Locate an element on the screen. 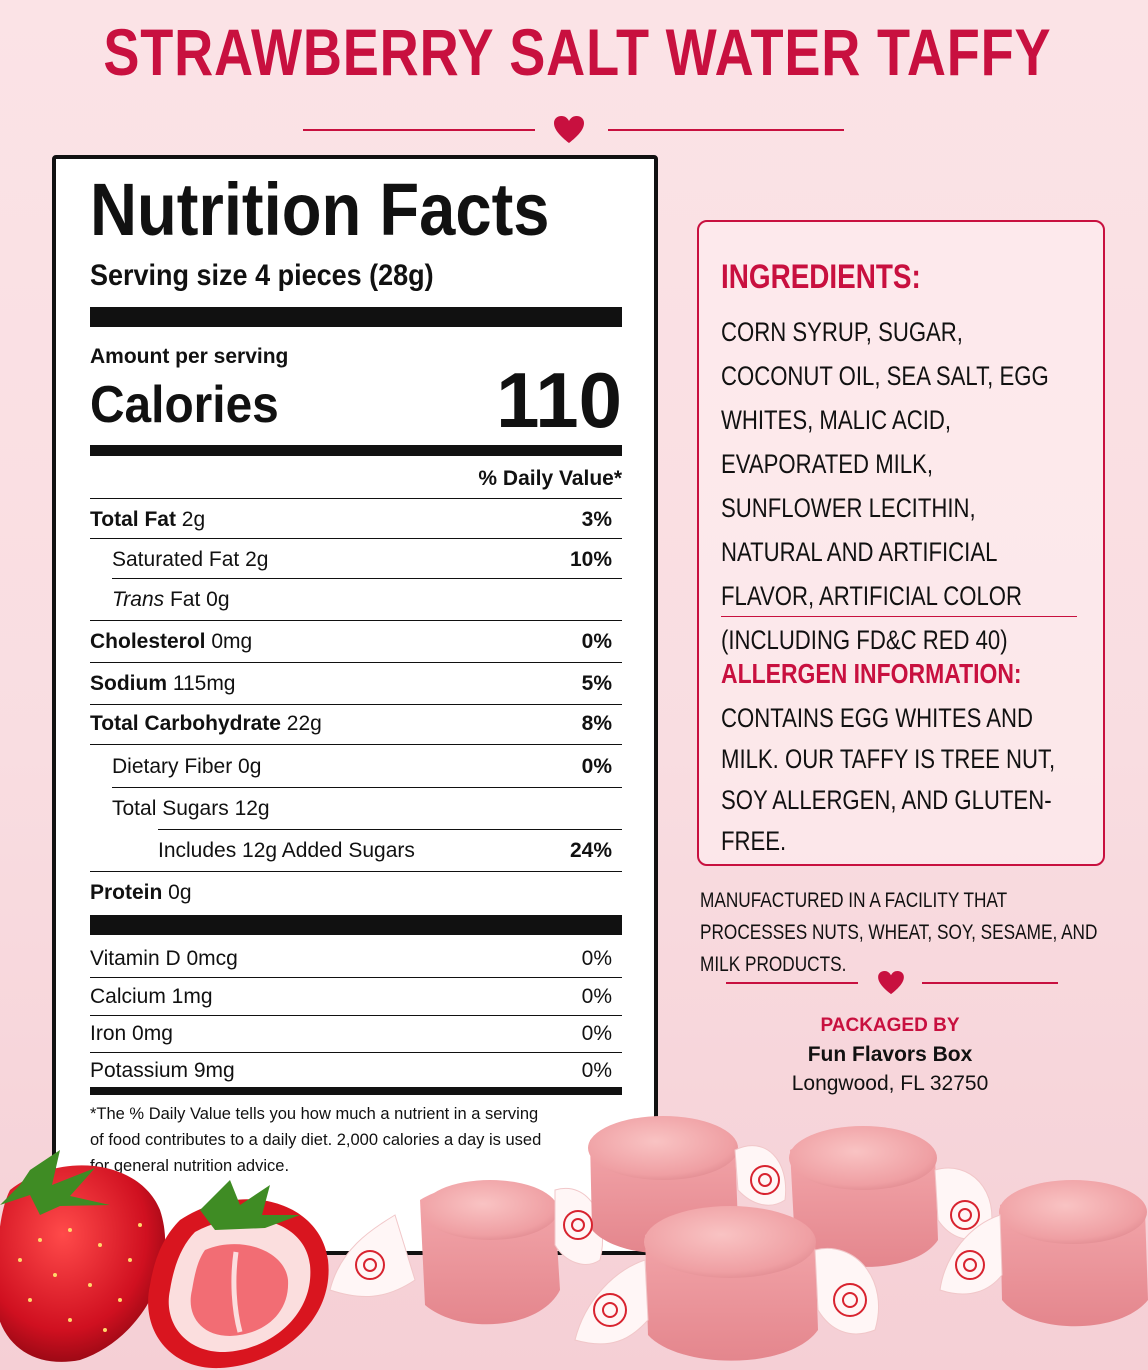 The width and height of the screenshot is (1148, 1370). nutrient-label: Total Fat is located at coordinates (133, 519).